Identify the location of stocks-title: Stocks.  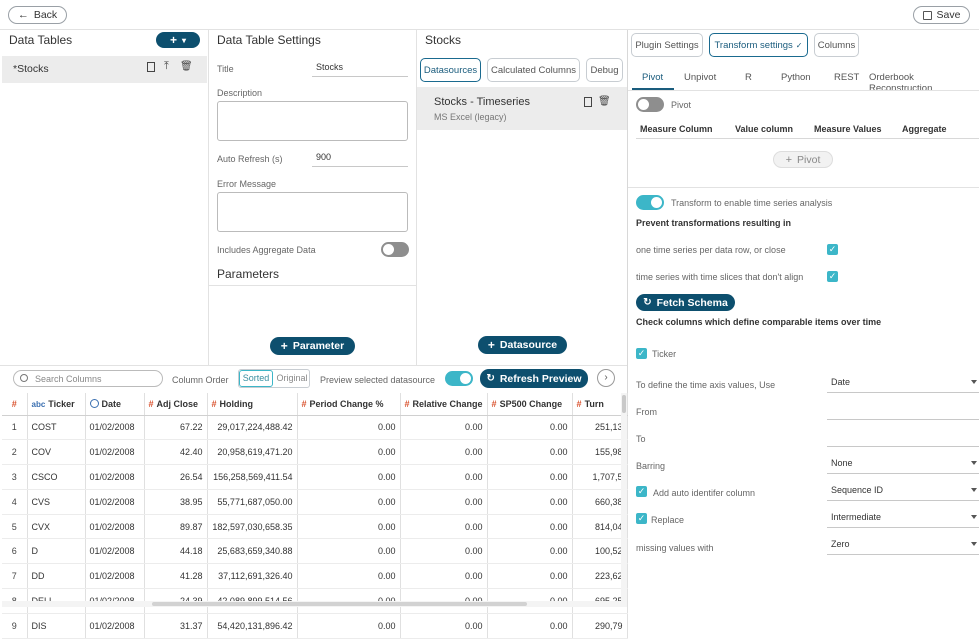
(443, 40).